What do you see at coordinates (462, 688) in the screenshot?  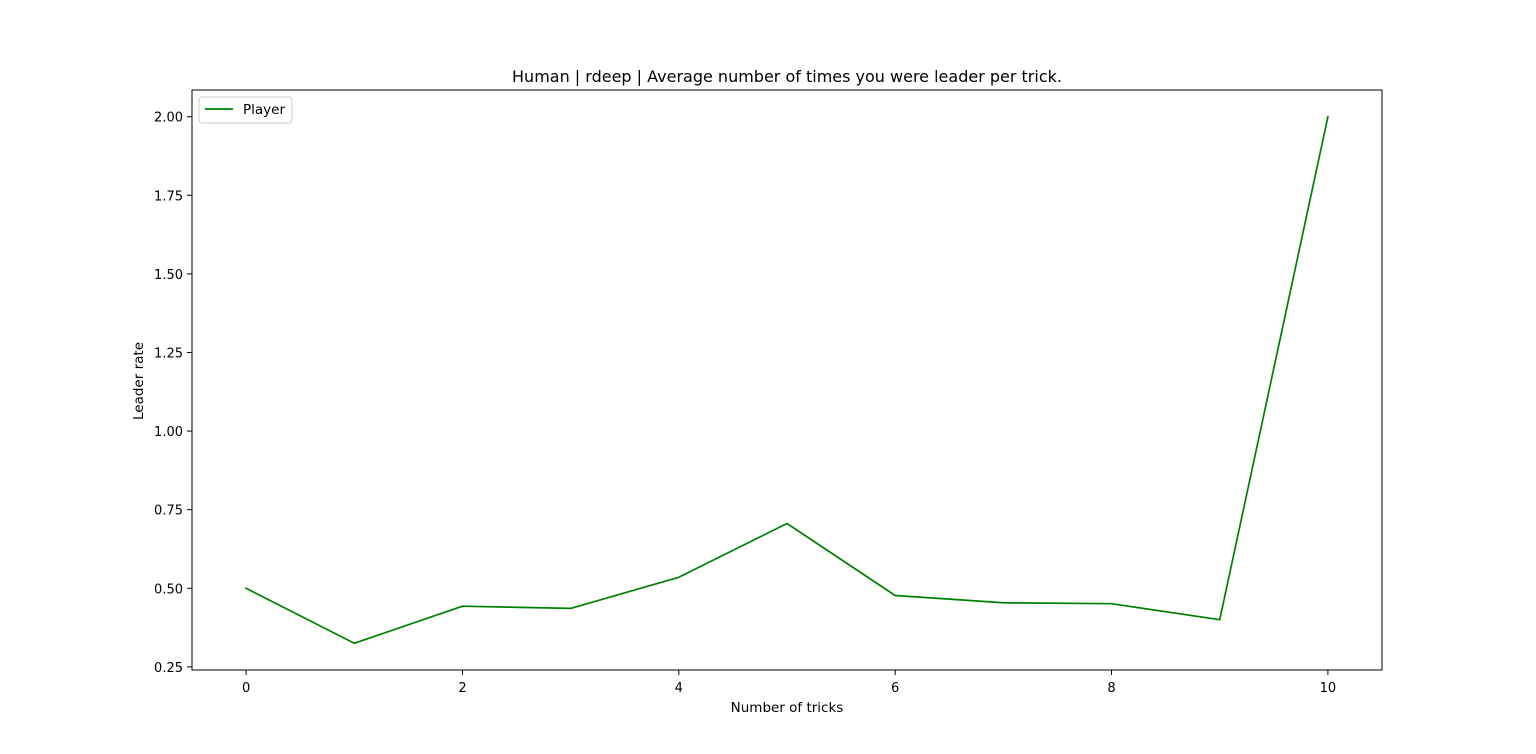 I see `x-tick-label: 2` at bounding box center [462, 688].